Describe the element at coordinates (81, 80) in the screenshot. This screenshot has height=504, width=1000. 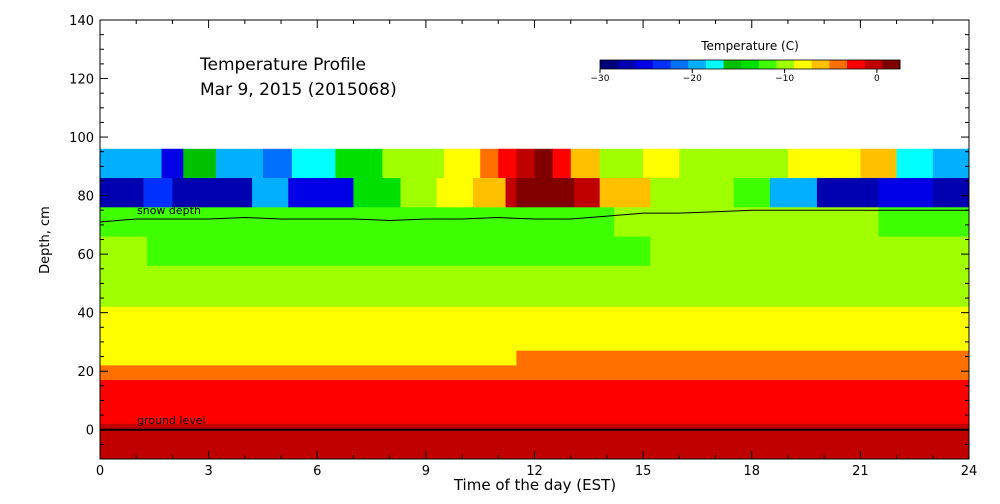
I see `y-tick-label: 120` at that location.